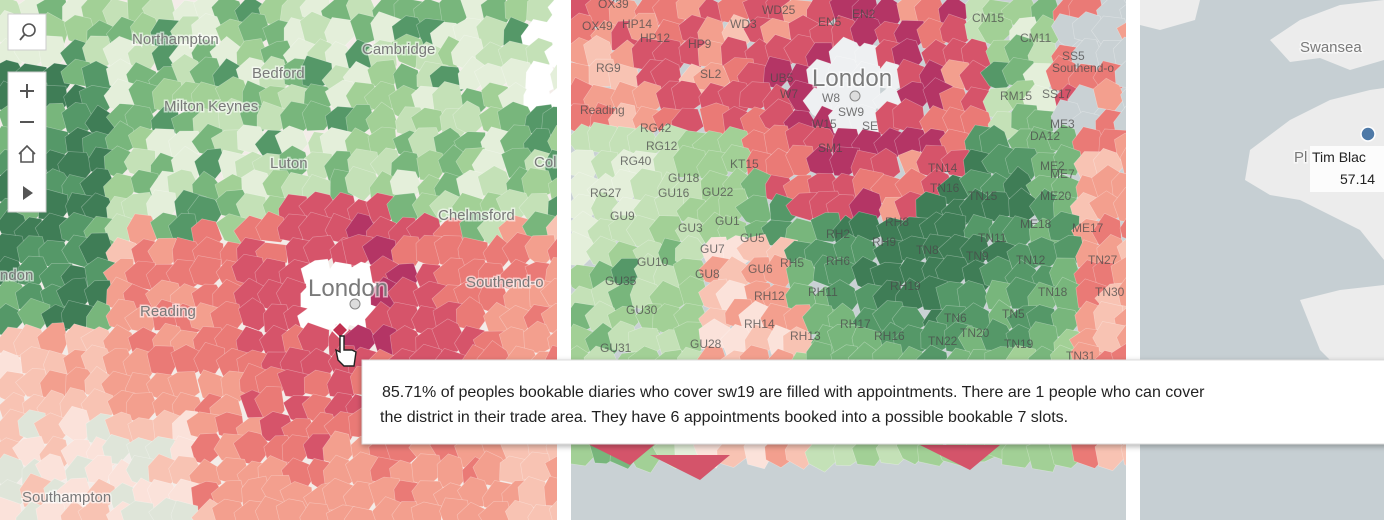  Describe the element at coordinates (28, 193) in the screenshot. I see `pan-button` at that location.